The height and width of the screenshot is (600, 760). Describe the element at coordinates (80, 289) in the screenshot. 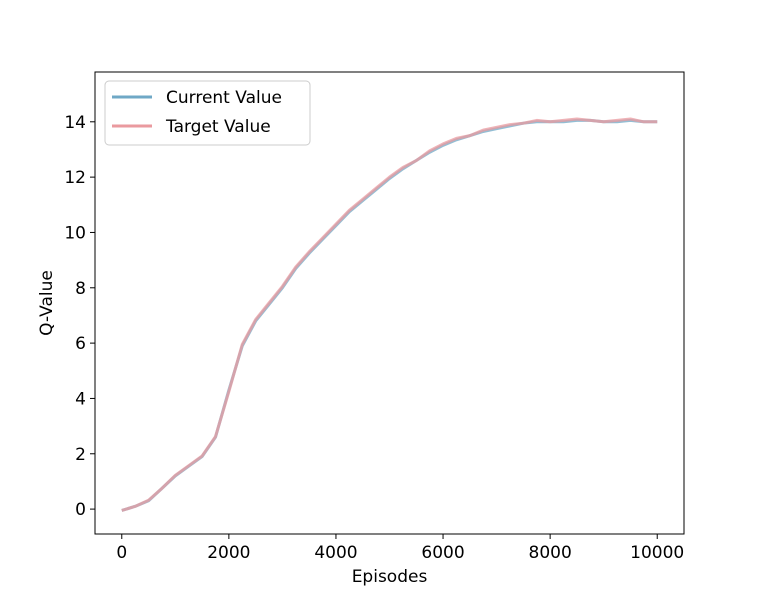

I see `y-tick-label: 8` at that location.